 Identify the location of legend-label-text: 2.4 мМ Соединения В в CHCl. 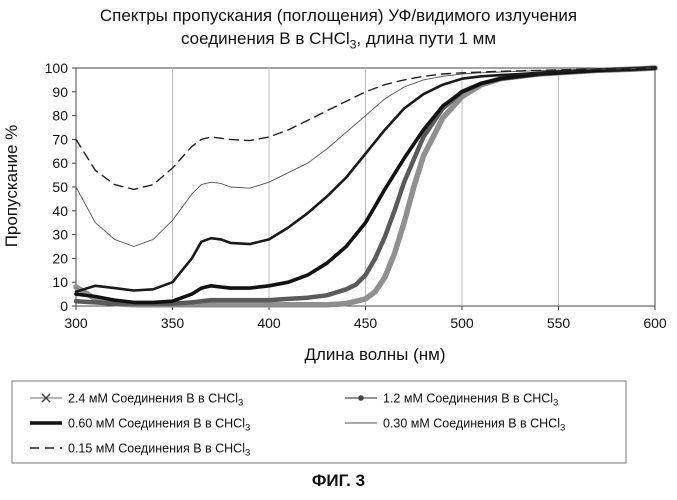
(153, 399).